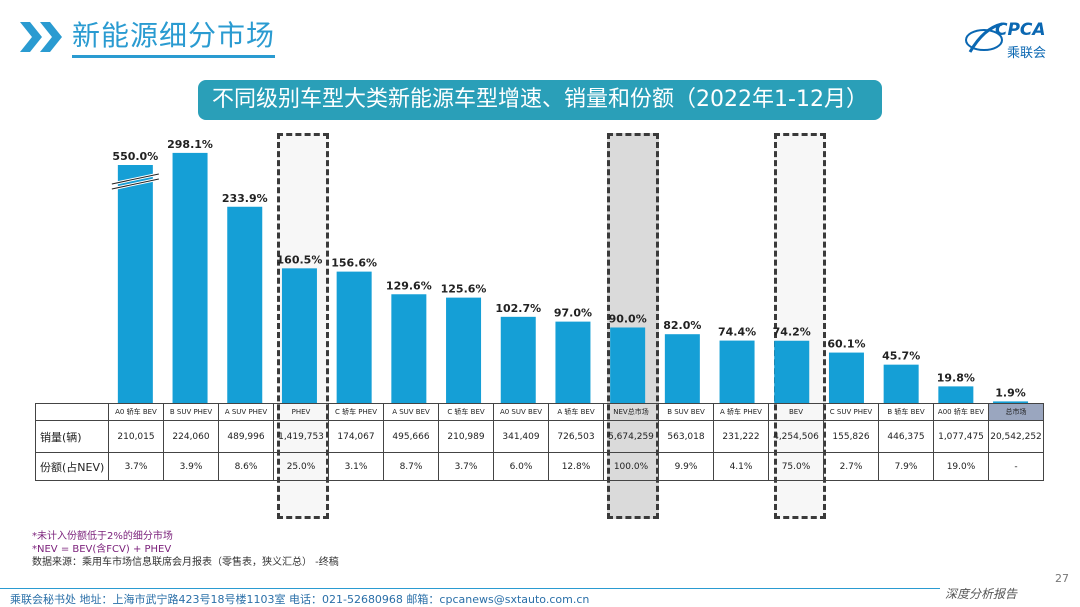 This screenshot has height=607, width=1080. I want to click on table-corner, so click(72, 412).